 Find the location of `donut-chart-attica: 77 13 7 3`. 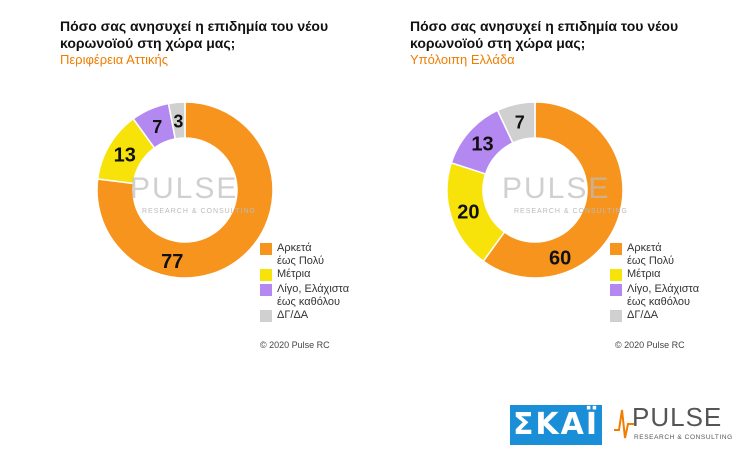

donut-chart-attica: 77 13 7 3 is located at coordinates (185, 190).